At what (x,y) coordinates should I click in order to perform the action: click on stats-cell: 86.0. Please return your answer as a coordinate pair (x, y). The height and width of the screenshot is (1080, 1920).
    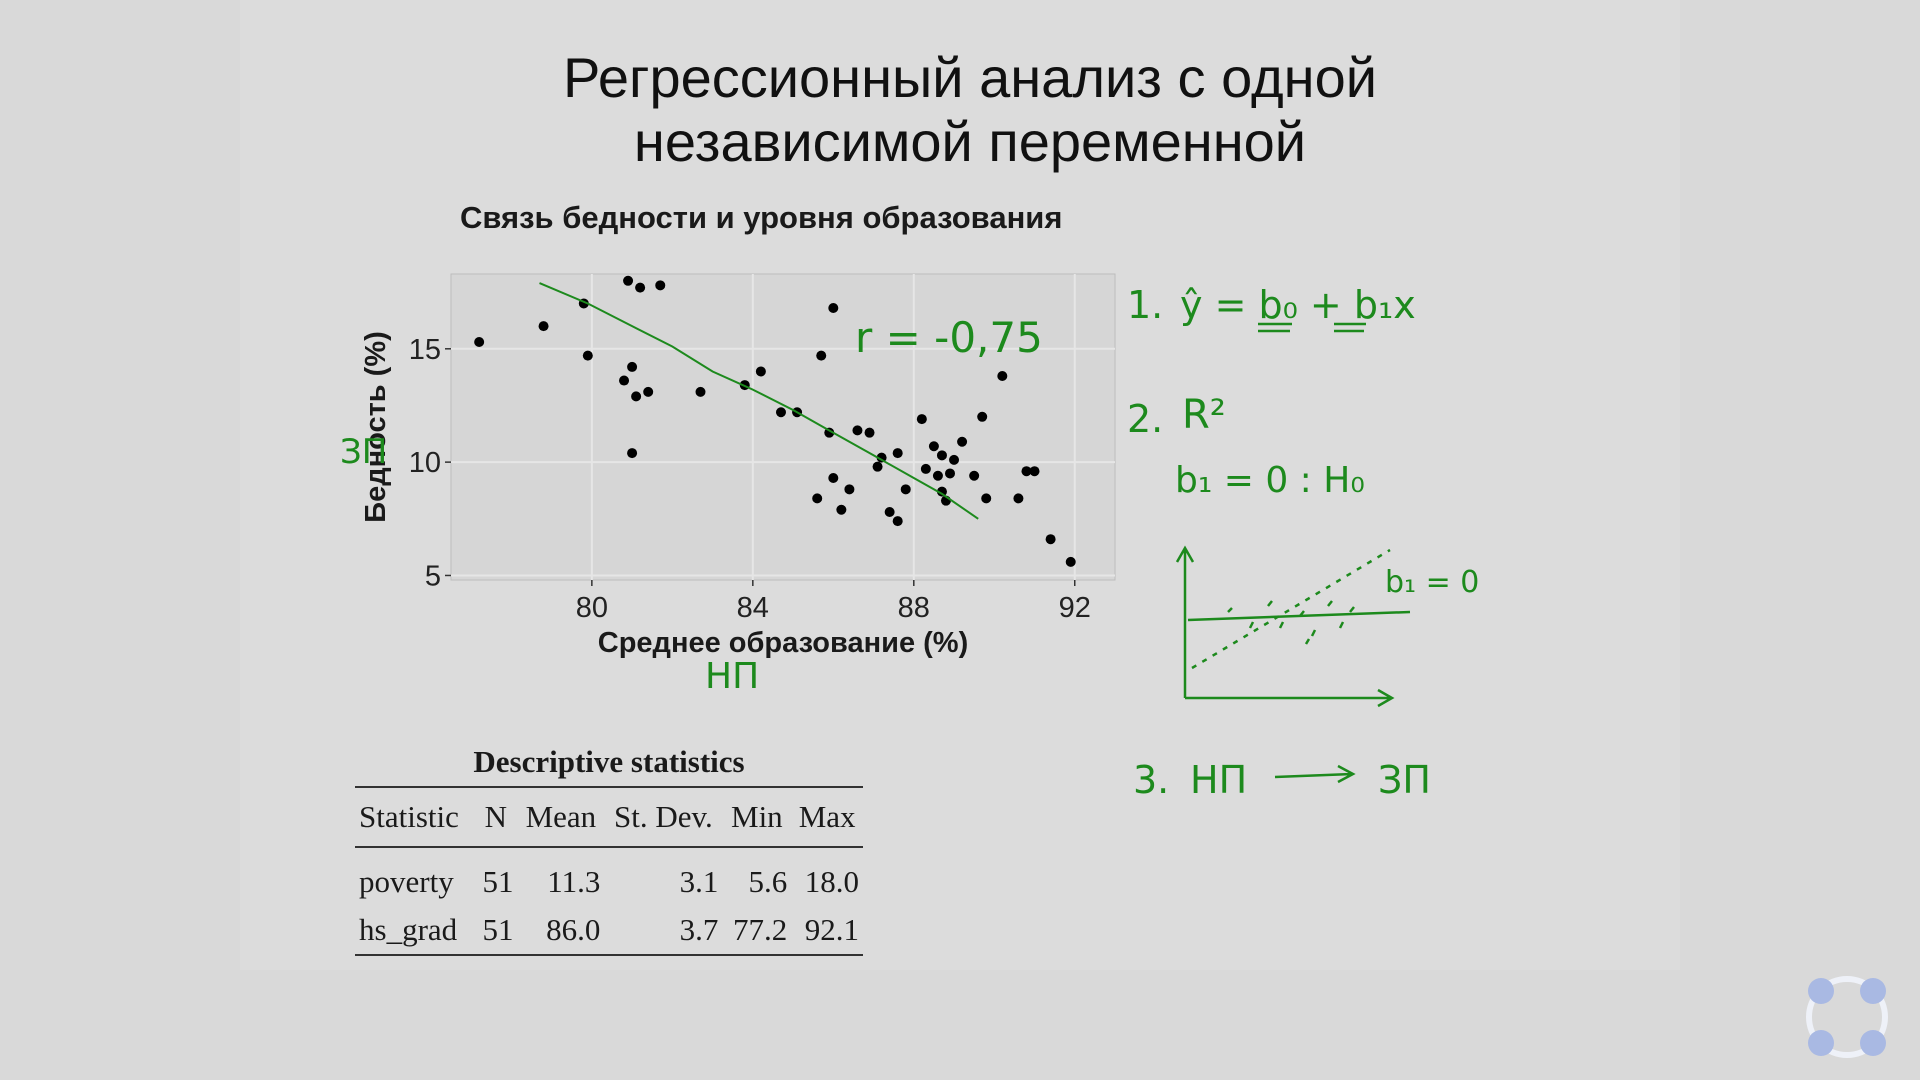
    Looking at the image, I should click on (573, 929).